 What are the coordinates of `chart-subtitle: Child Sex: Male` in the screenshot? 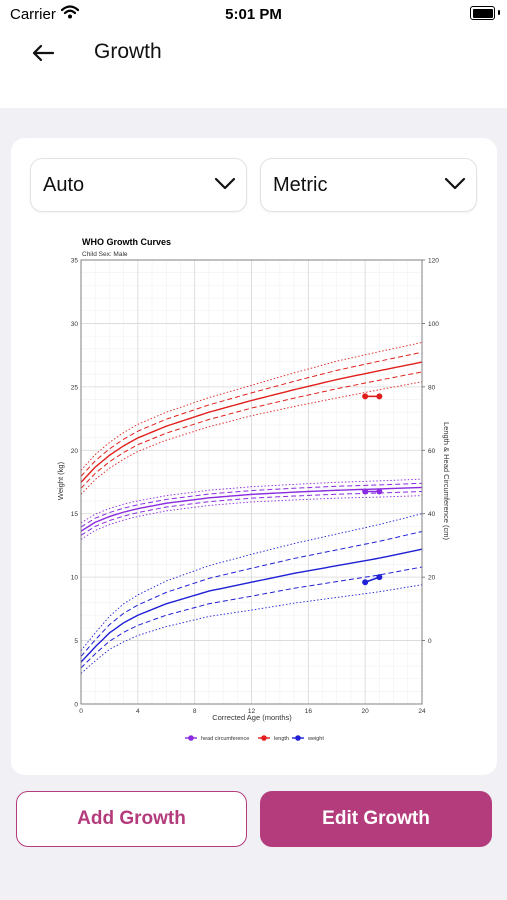 It's located at (105, 254).